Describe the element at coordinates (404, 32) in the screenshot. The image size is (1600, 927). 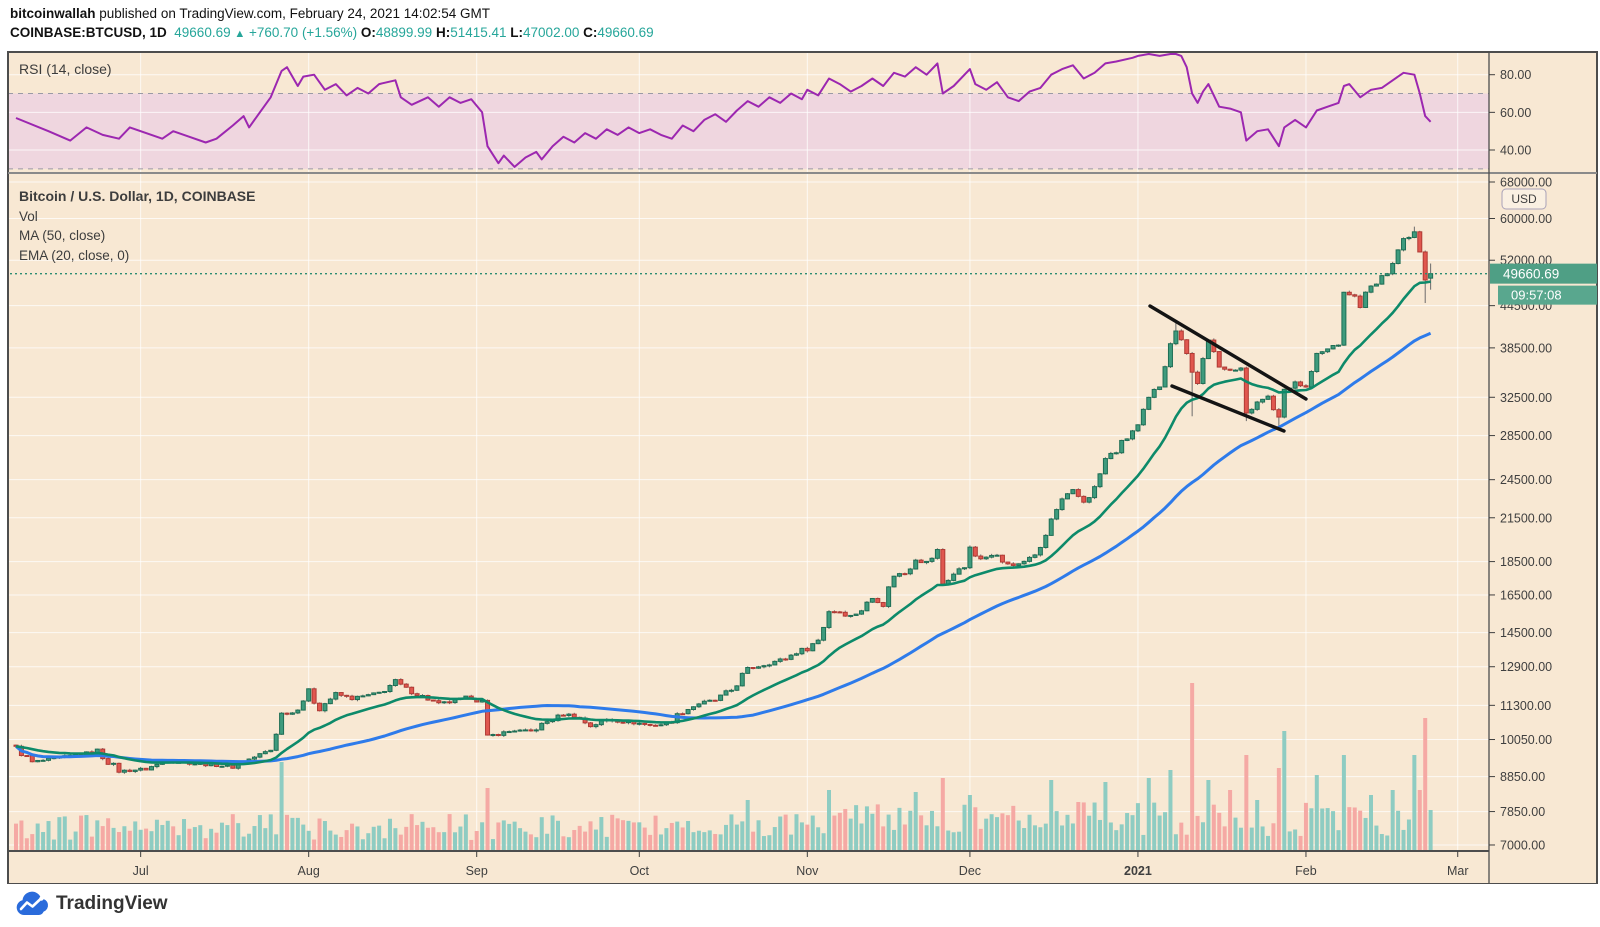
I see `open-value: 48899.99` at that location.